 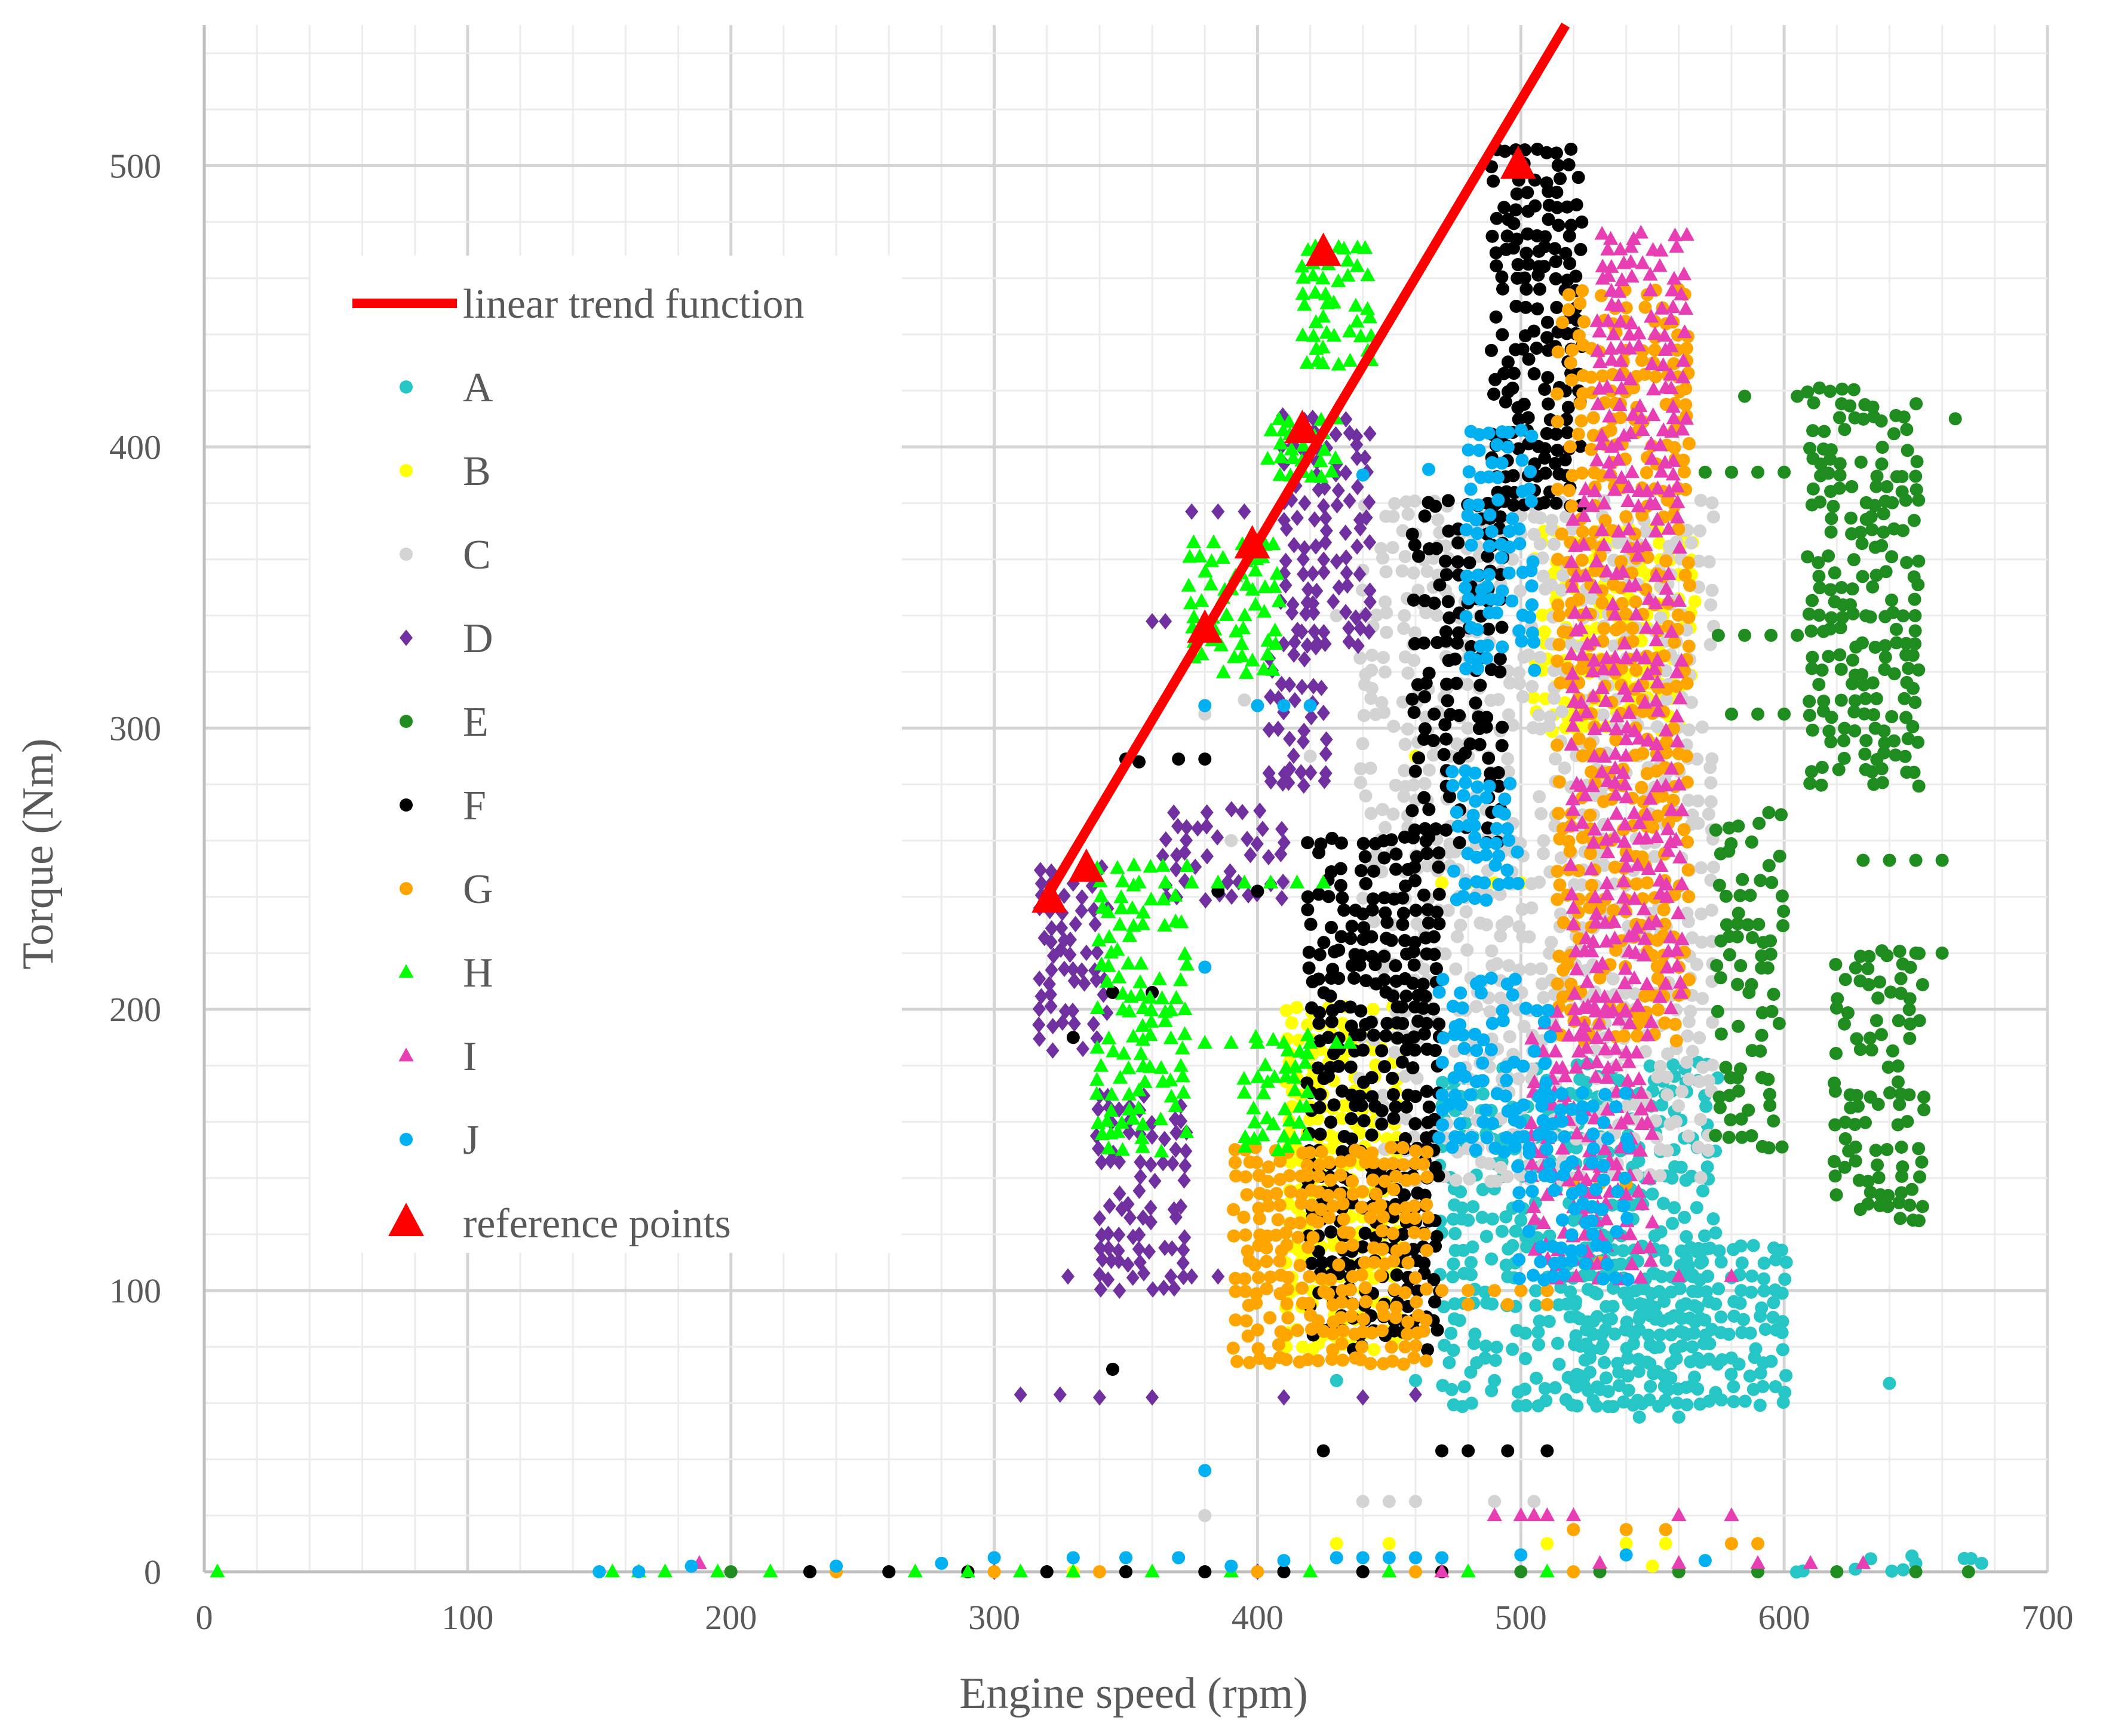 I want to click on x-tick-label: 0, so click(x=204, y=1617).